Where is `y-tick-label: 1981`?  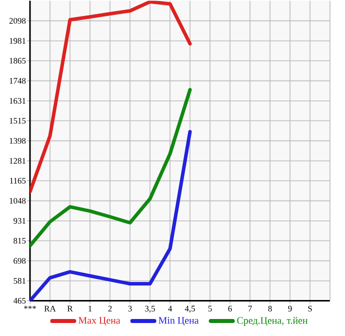
y-tick-label: 1981 is located at coordinates (18, 41).